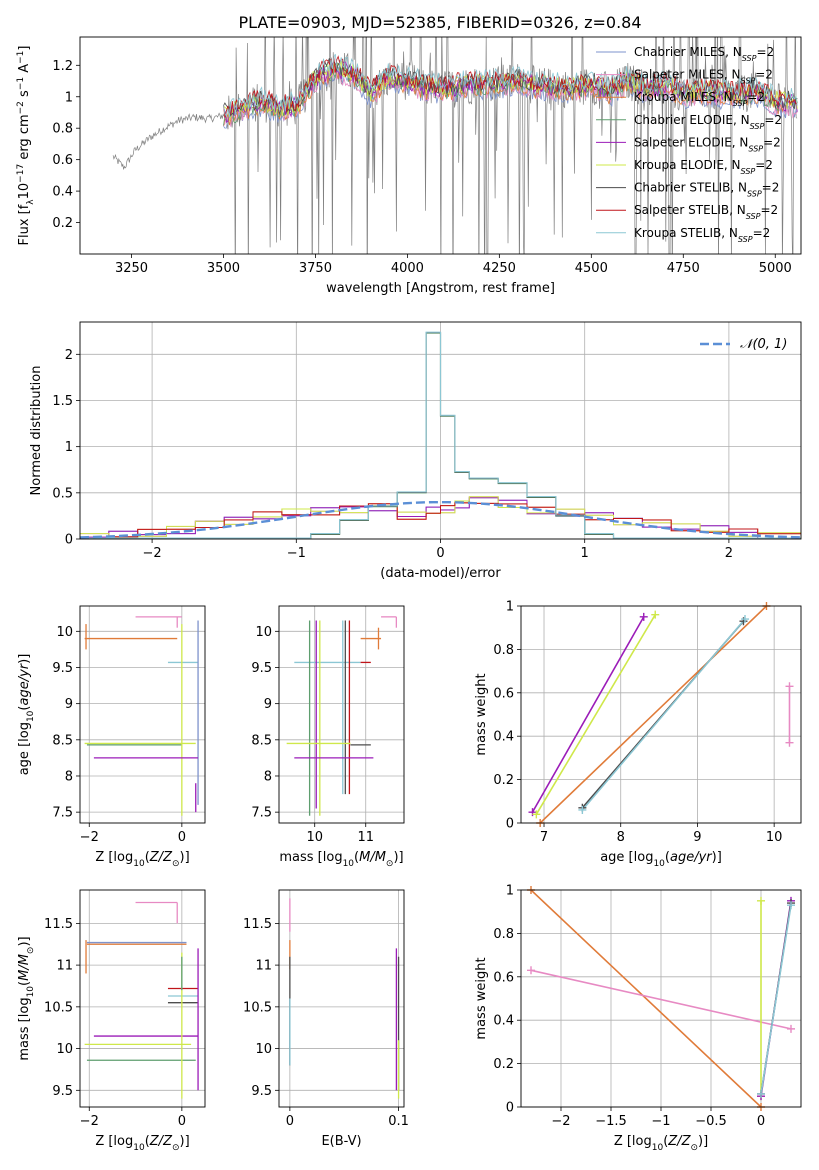  I want to click on x-tick-label: 11, so click(365, 837).